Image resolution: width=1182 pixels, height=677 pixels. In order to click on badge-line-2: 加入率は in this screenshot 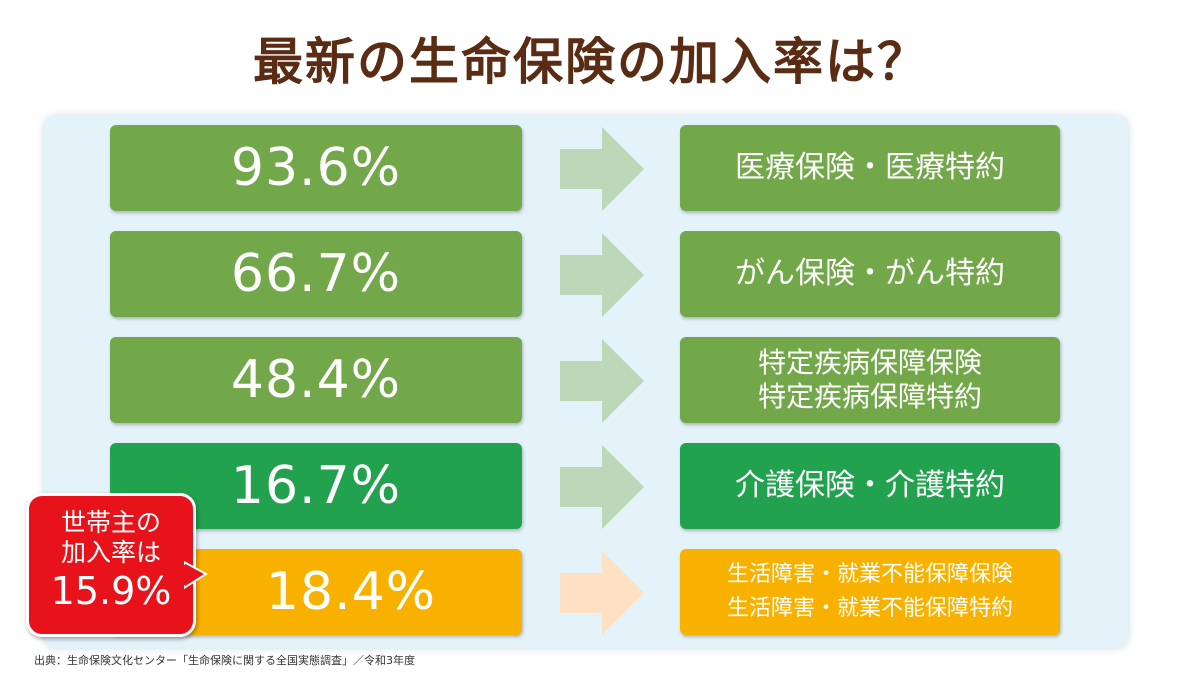, I will do `click(110, 552)`.